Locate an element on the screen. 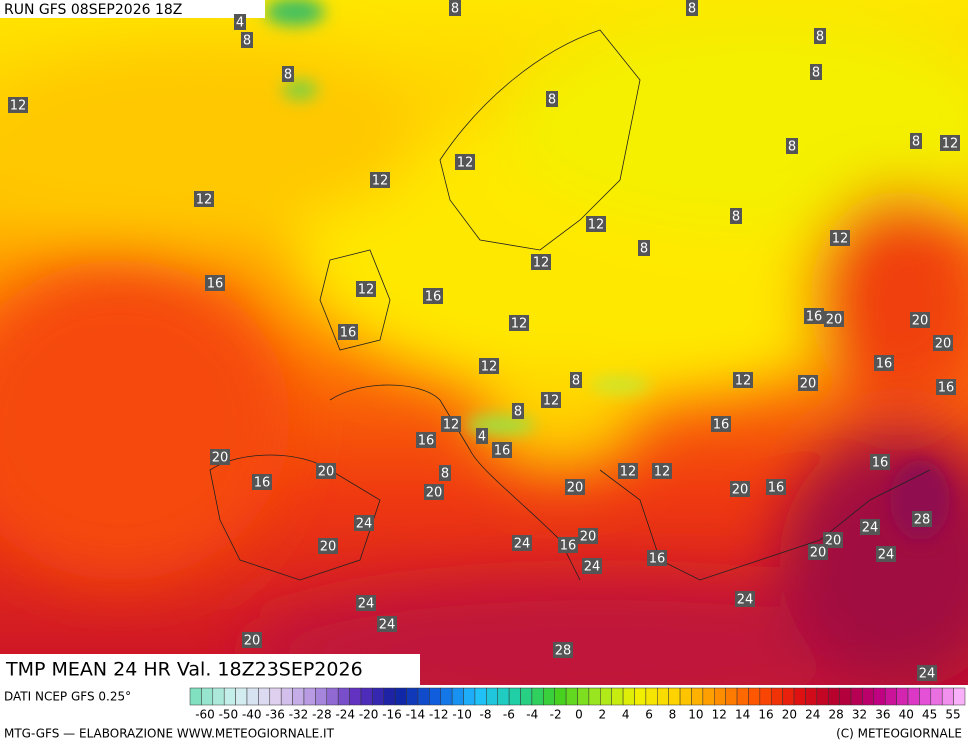 This screenshot has height=745, width=968. colorbar-label: -36 is located at coordinates (275, 715).